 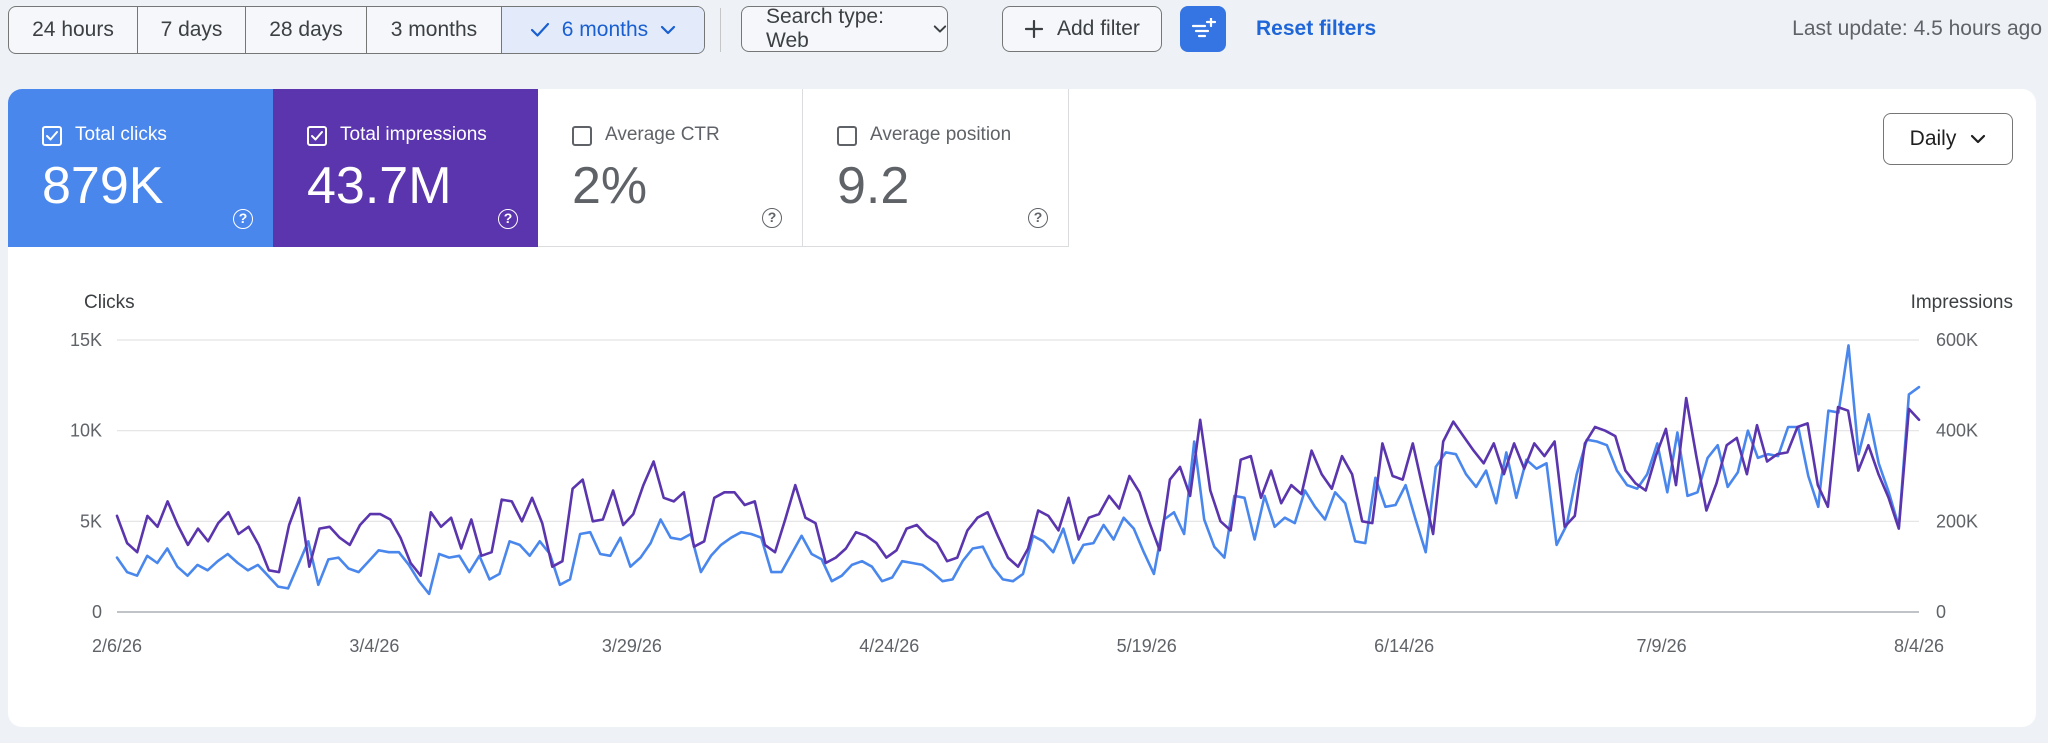 What do you see at coordinates (1404, 646) in the screenshot?
I see `x-tick-label: 6/14/26` at bounding box center [1404, 646].